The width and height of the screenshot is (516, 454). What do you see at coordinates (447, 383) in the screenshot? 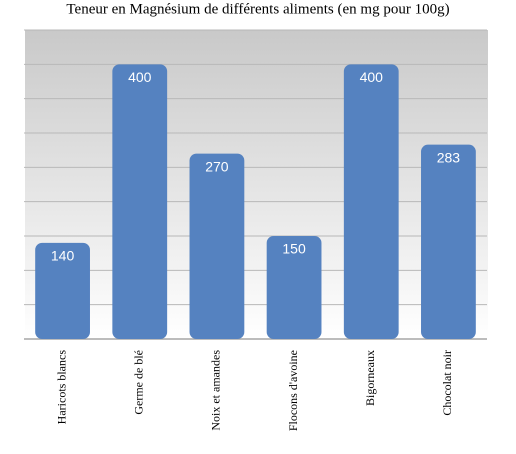
I see `x-tick-label: Chocolat noir` at bounding box center [447, 383].